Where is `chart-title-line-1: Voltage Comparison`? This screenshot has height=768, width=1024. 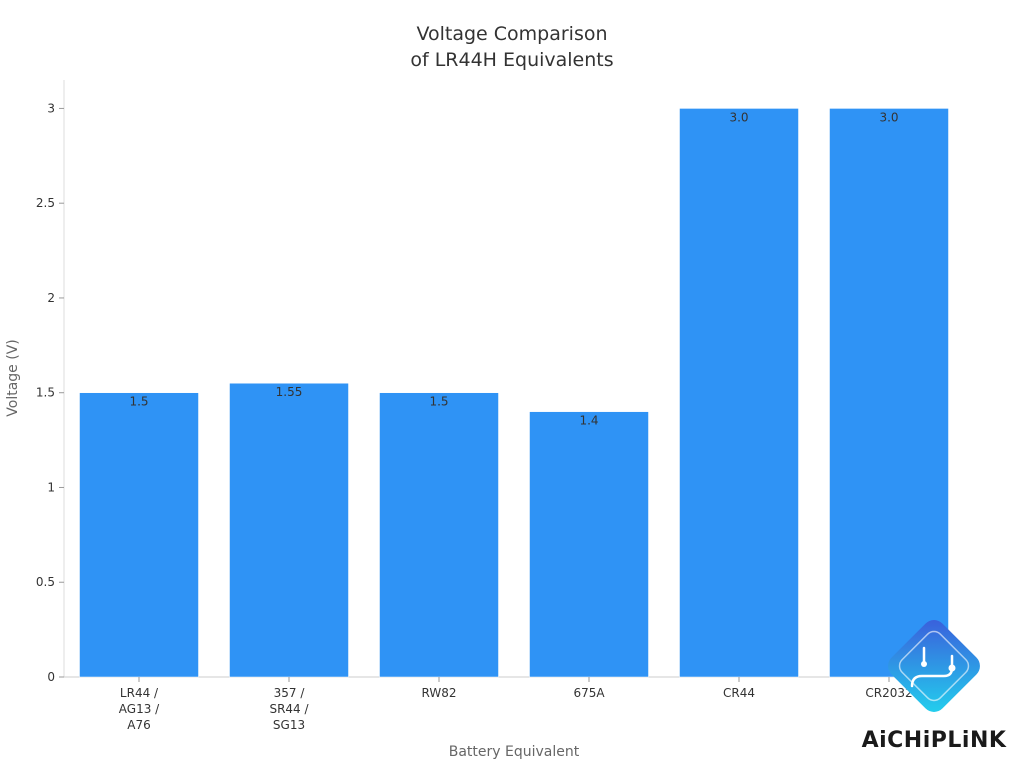
chart-title-line-1: Voltage Comparison is located at coordinates (511, 34).